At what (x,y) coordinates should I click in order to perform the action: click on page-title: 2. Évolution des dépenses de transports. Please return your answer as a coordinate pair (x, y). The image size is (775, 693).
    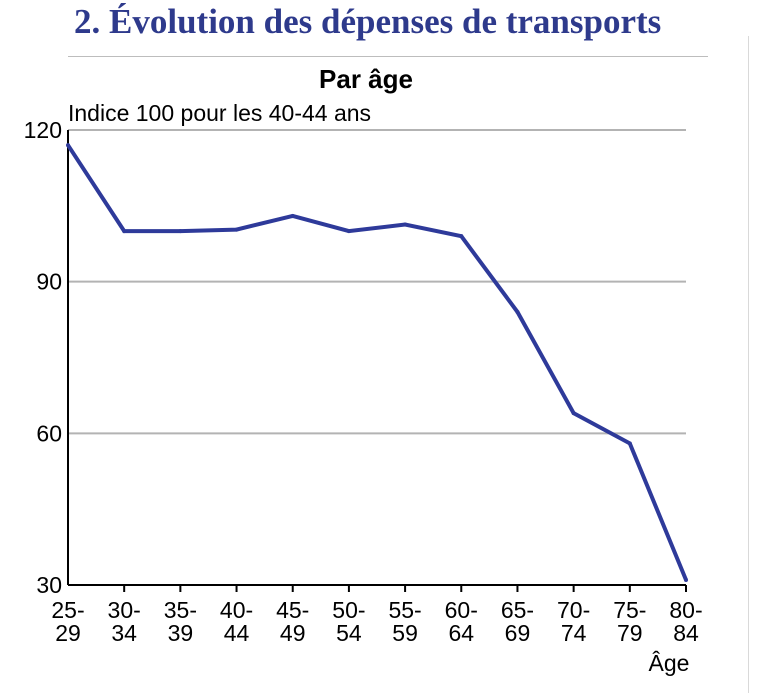
    Looking at the image, I should click on (368, 21).